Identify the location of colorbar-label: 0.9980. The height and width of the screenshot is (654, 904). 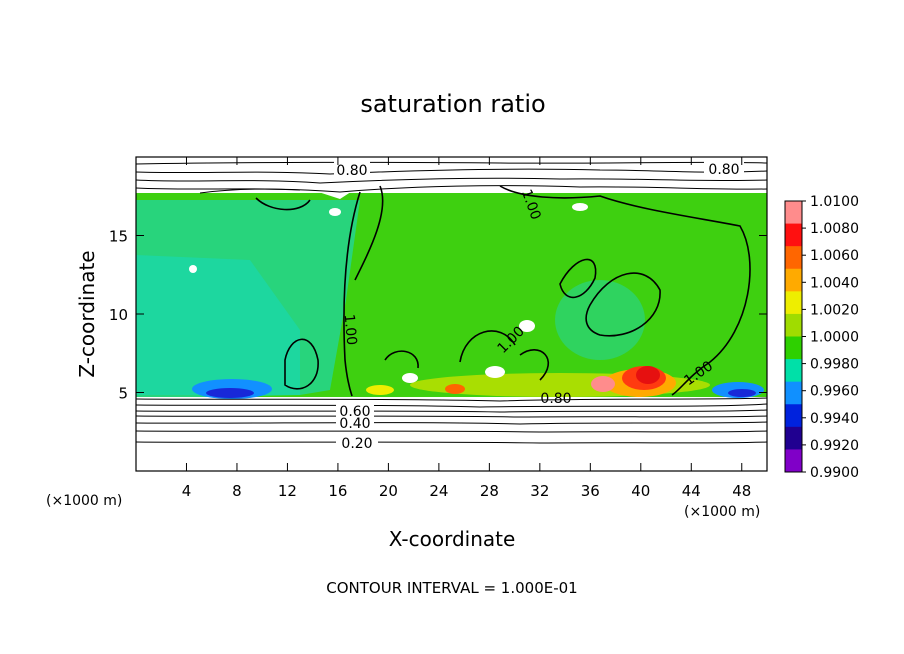
(834, 365).